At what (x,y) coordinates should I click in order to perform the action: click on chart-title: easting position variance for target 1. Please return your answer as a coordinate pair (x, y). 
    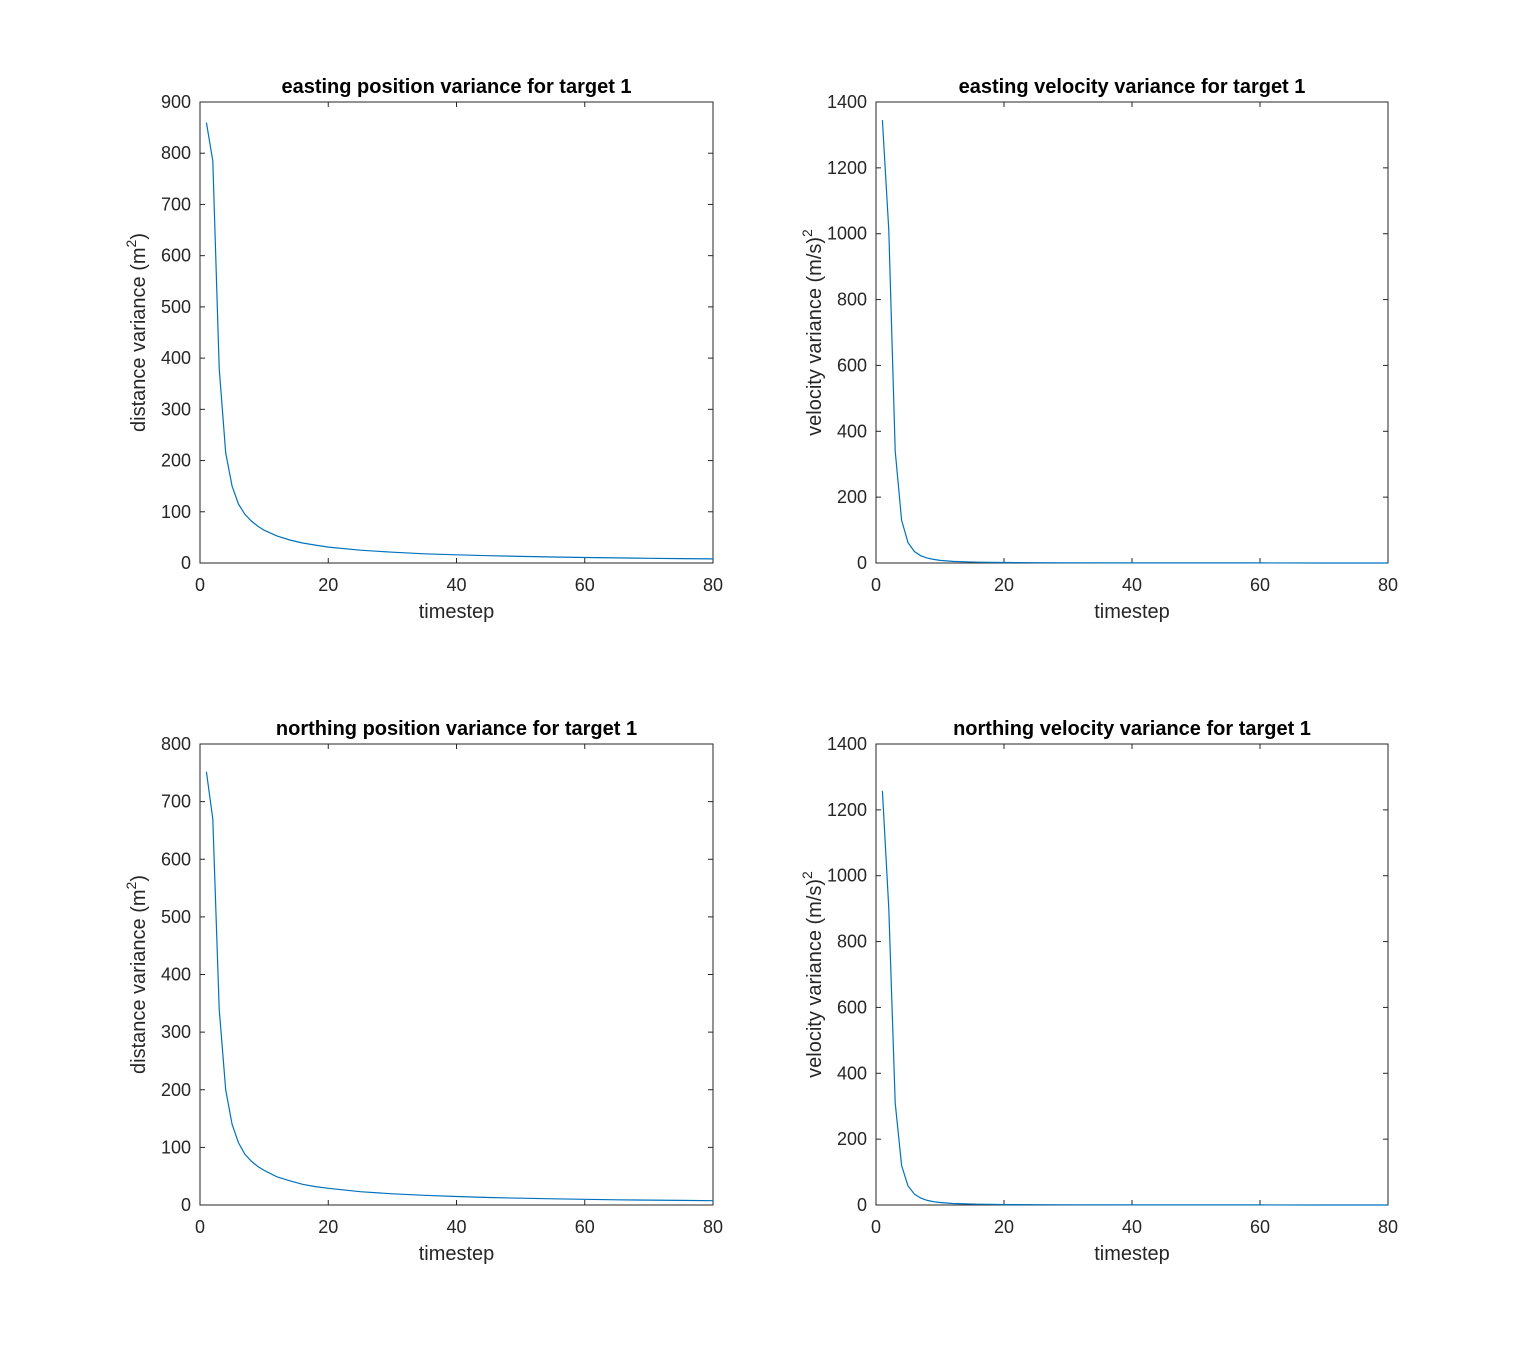
    Looking at the image, I should click on (456, 87).